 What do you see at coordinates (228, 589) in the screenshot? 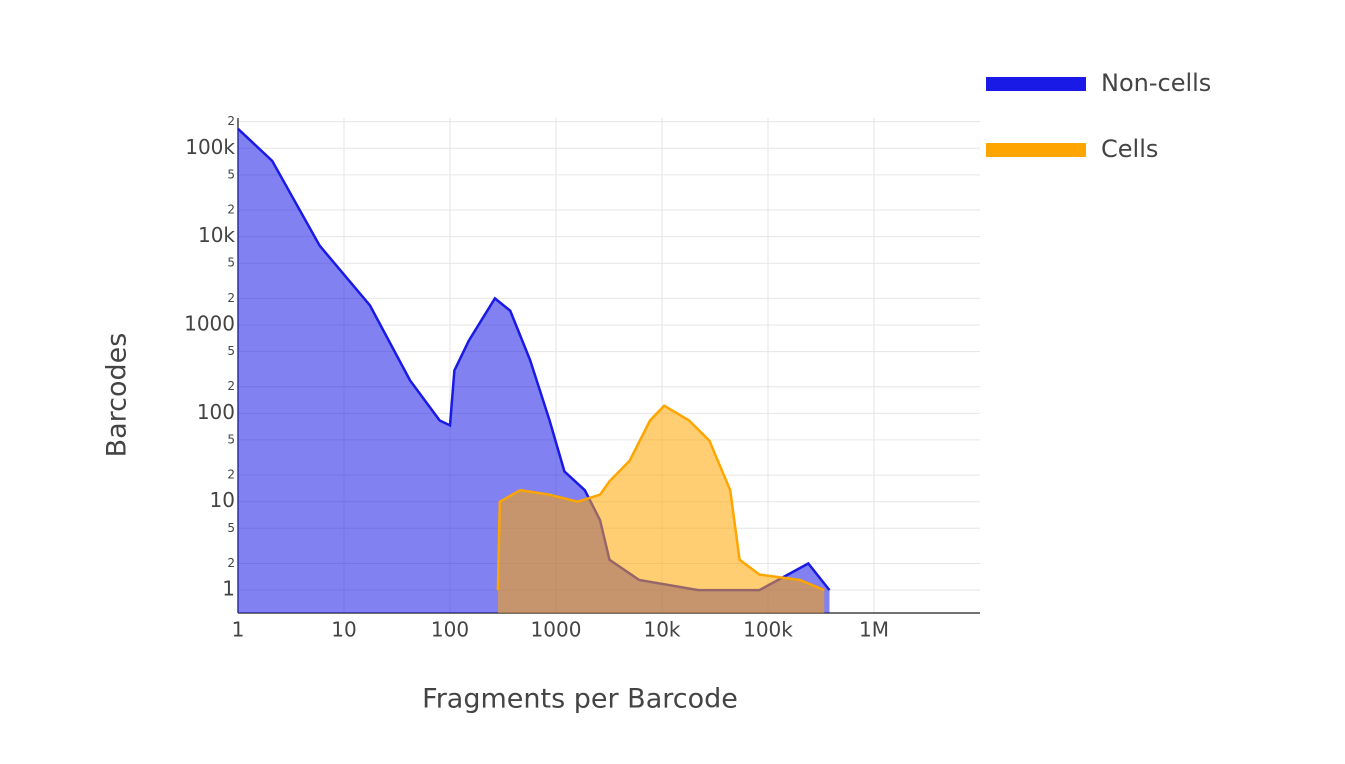
I see `y-tick-label: 1` at bounding box center [228, 589].